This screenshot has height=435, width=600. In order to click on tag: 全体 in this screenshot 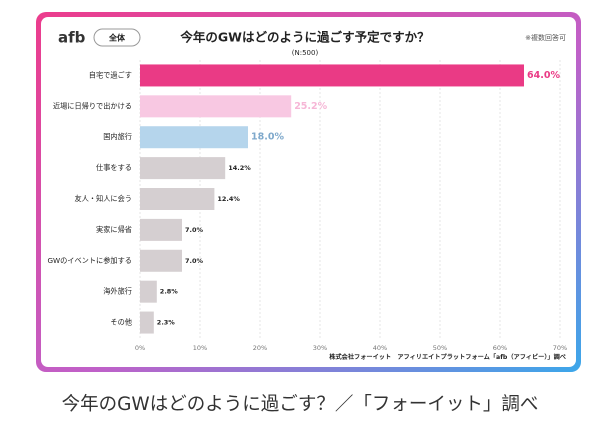, I will do `click(117, 38)`.